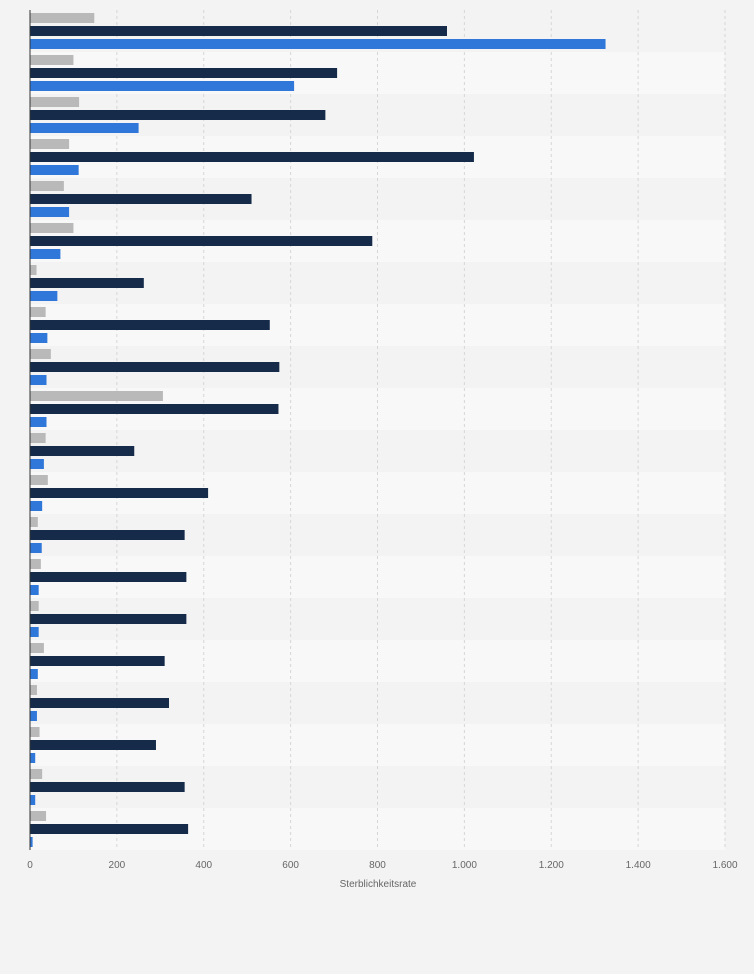  I want to click on x-tick-label: 800, so click(377, 865).